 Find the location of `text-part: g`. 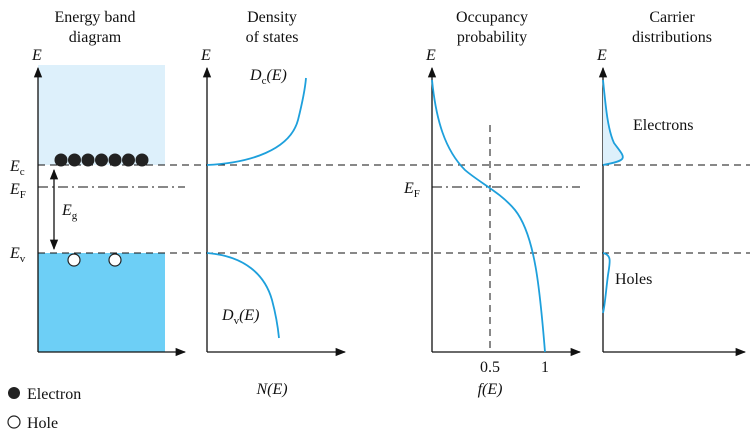

text-part: g is located at coordinates (75, 216).